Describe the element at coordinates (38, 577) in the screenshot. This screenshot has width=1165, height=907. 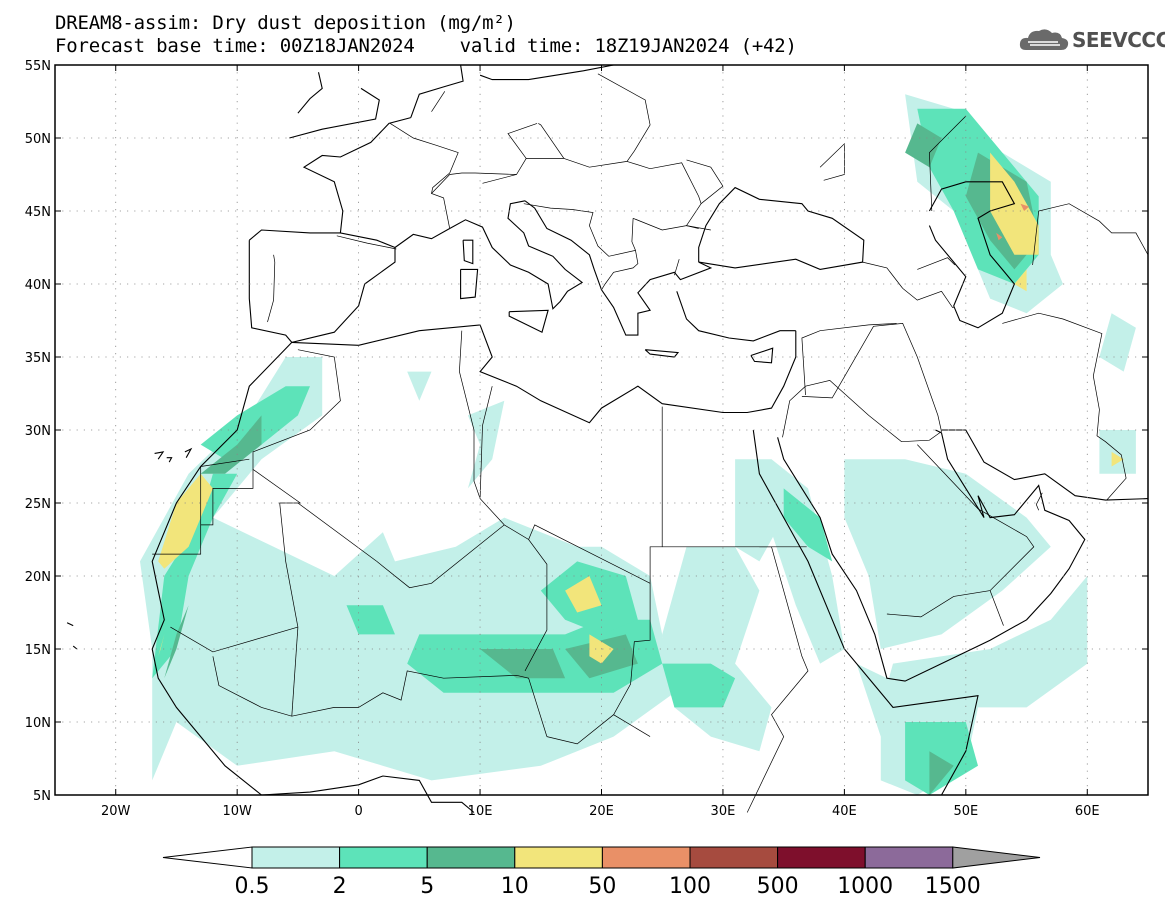
I see `lat-label: 20N` at that location.